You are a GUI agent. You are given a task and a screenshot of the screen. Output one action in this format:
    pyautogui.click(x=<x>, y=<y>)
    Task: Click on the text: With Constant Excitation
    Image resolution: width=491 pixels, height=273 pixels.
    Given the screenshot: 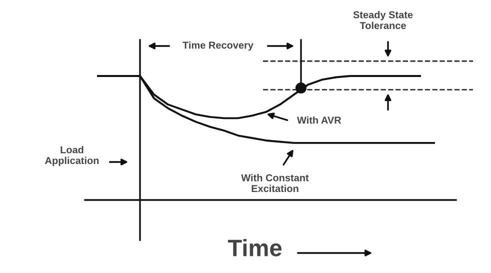 What is the action you would take?
    pyautogui.click(x=275, y=183)
    